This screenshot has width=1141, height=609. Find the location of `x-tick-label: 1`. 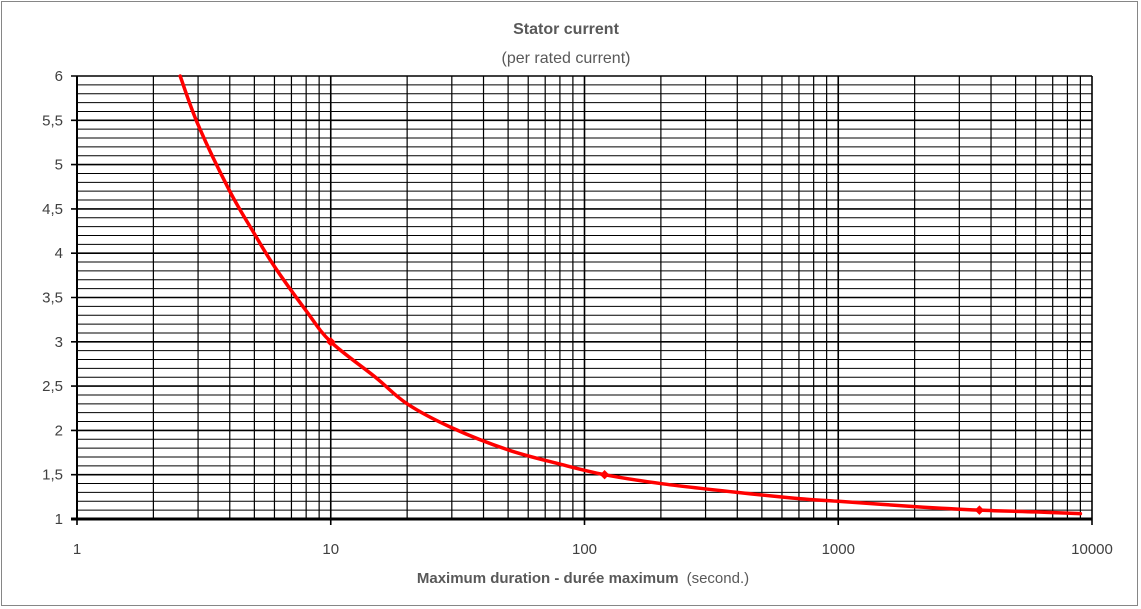

x-tick-label: 1 is located at coordinates (77, 549).